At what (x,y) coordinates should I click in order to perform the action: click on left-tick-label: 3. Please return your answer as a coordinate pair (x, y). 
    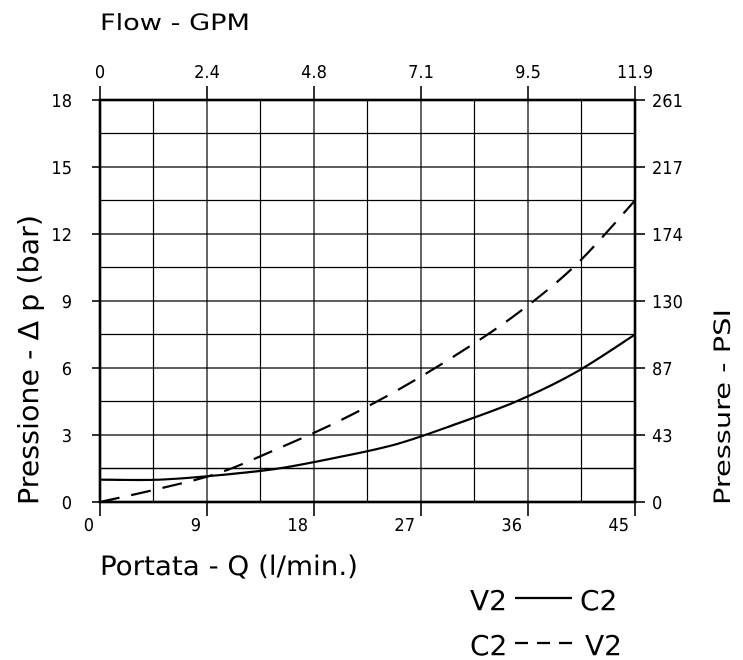
    Looking at the image, I should click on (67, 436).